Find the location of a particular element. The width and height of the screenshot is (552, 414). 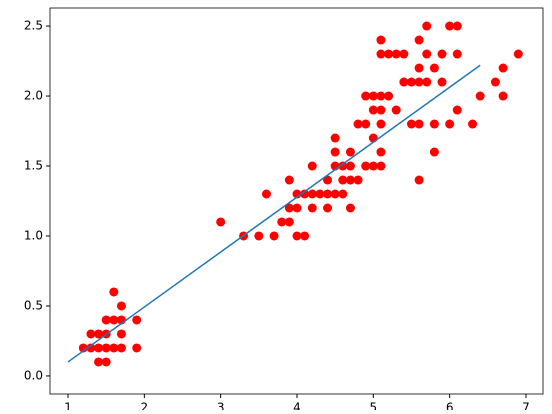

x-tick-label: 3 is located at coordinates (221, 406).